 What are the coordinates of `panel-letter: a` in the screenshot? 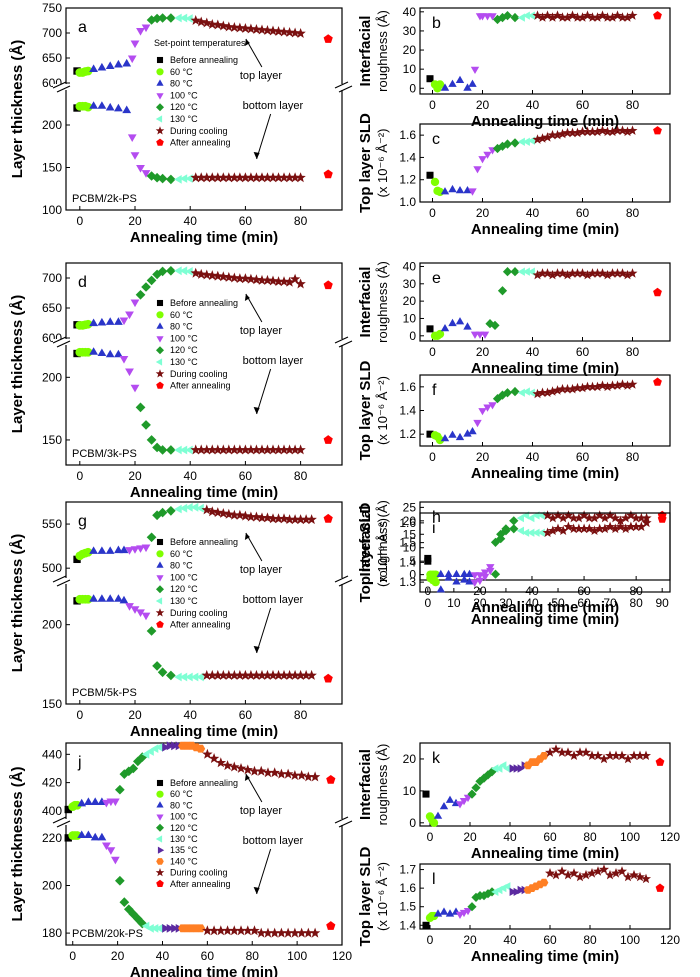 It's located at (82, 27).